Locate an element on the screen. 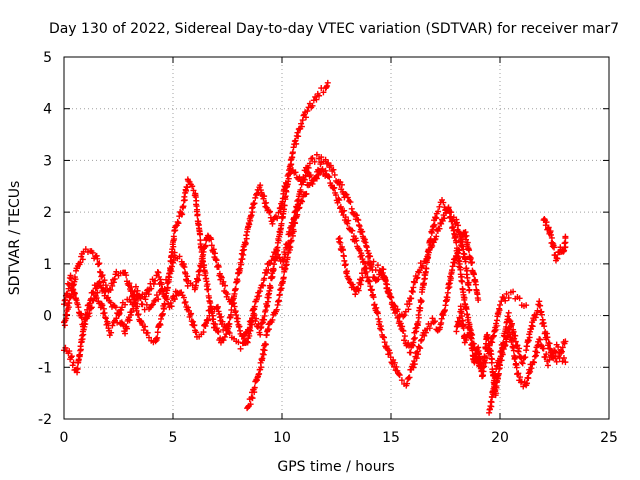  x-tick-label: 20 is located at coordinates (500, 438).